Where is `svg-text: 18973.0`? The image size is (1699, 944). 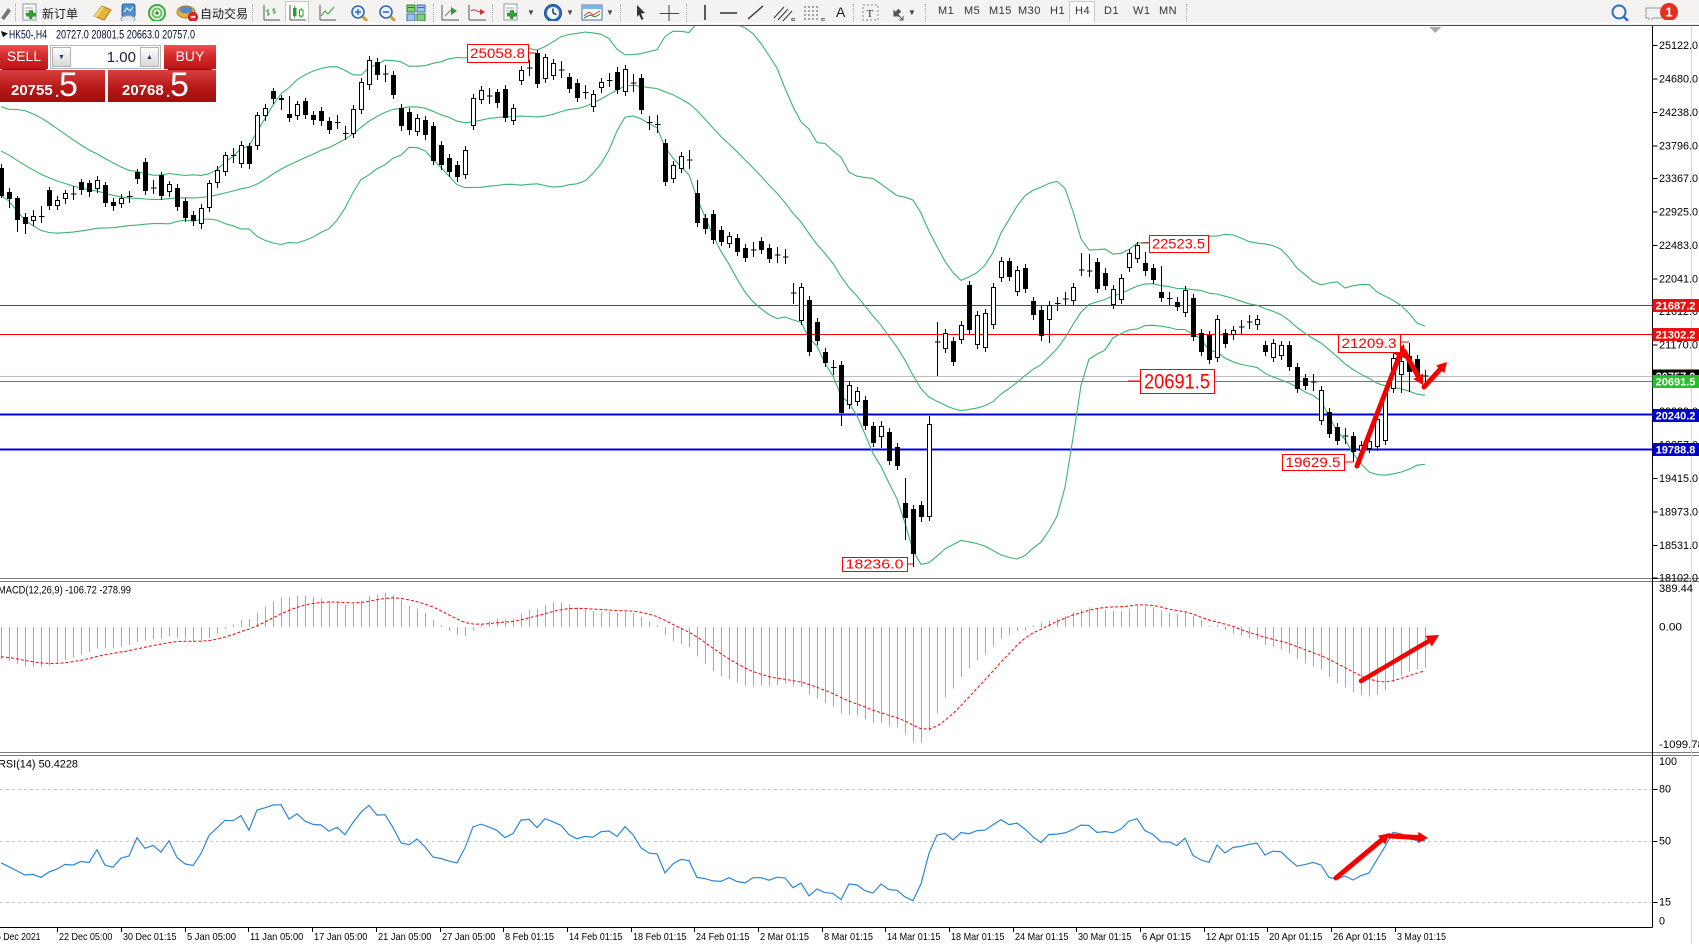 svg-text: 18973.0 is located at coordinates (1678, 512).